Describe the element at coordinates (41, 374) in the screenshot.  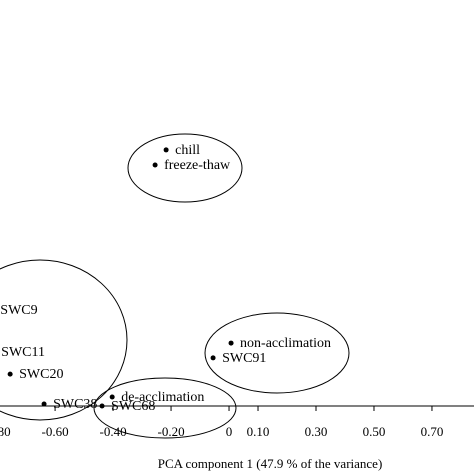
I see `point-label: SWC20` at that location.